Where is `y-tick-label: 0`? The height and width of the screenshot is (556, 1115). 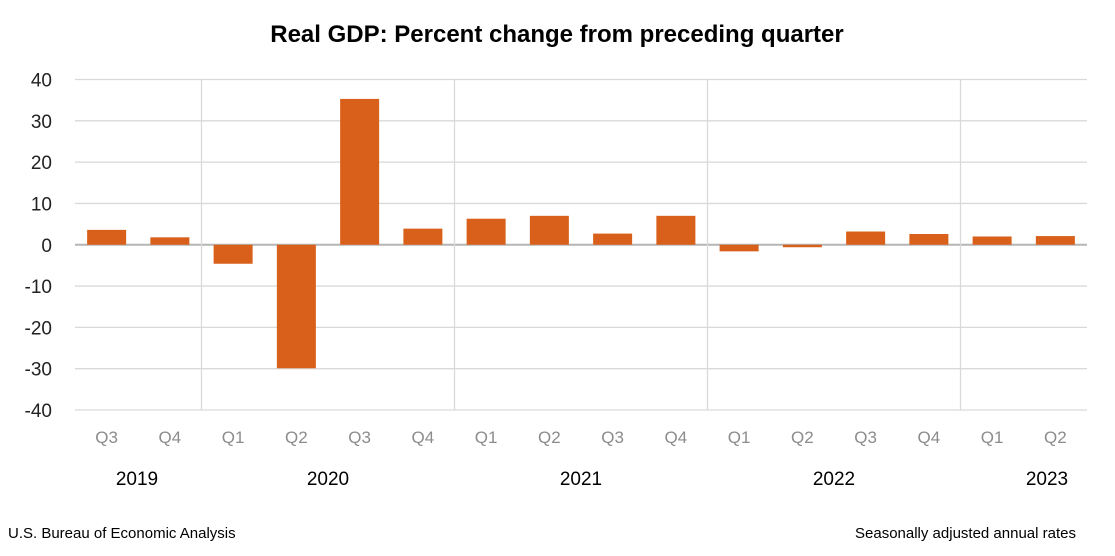 y-tick-label: 0 is located at coordinates (46, 246).